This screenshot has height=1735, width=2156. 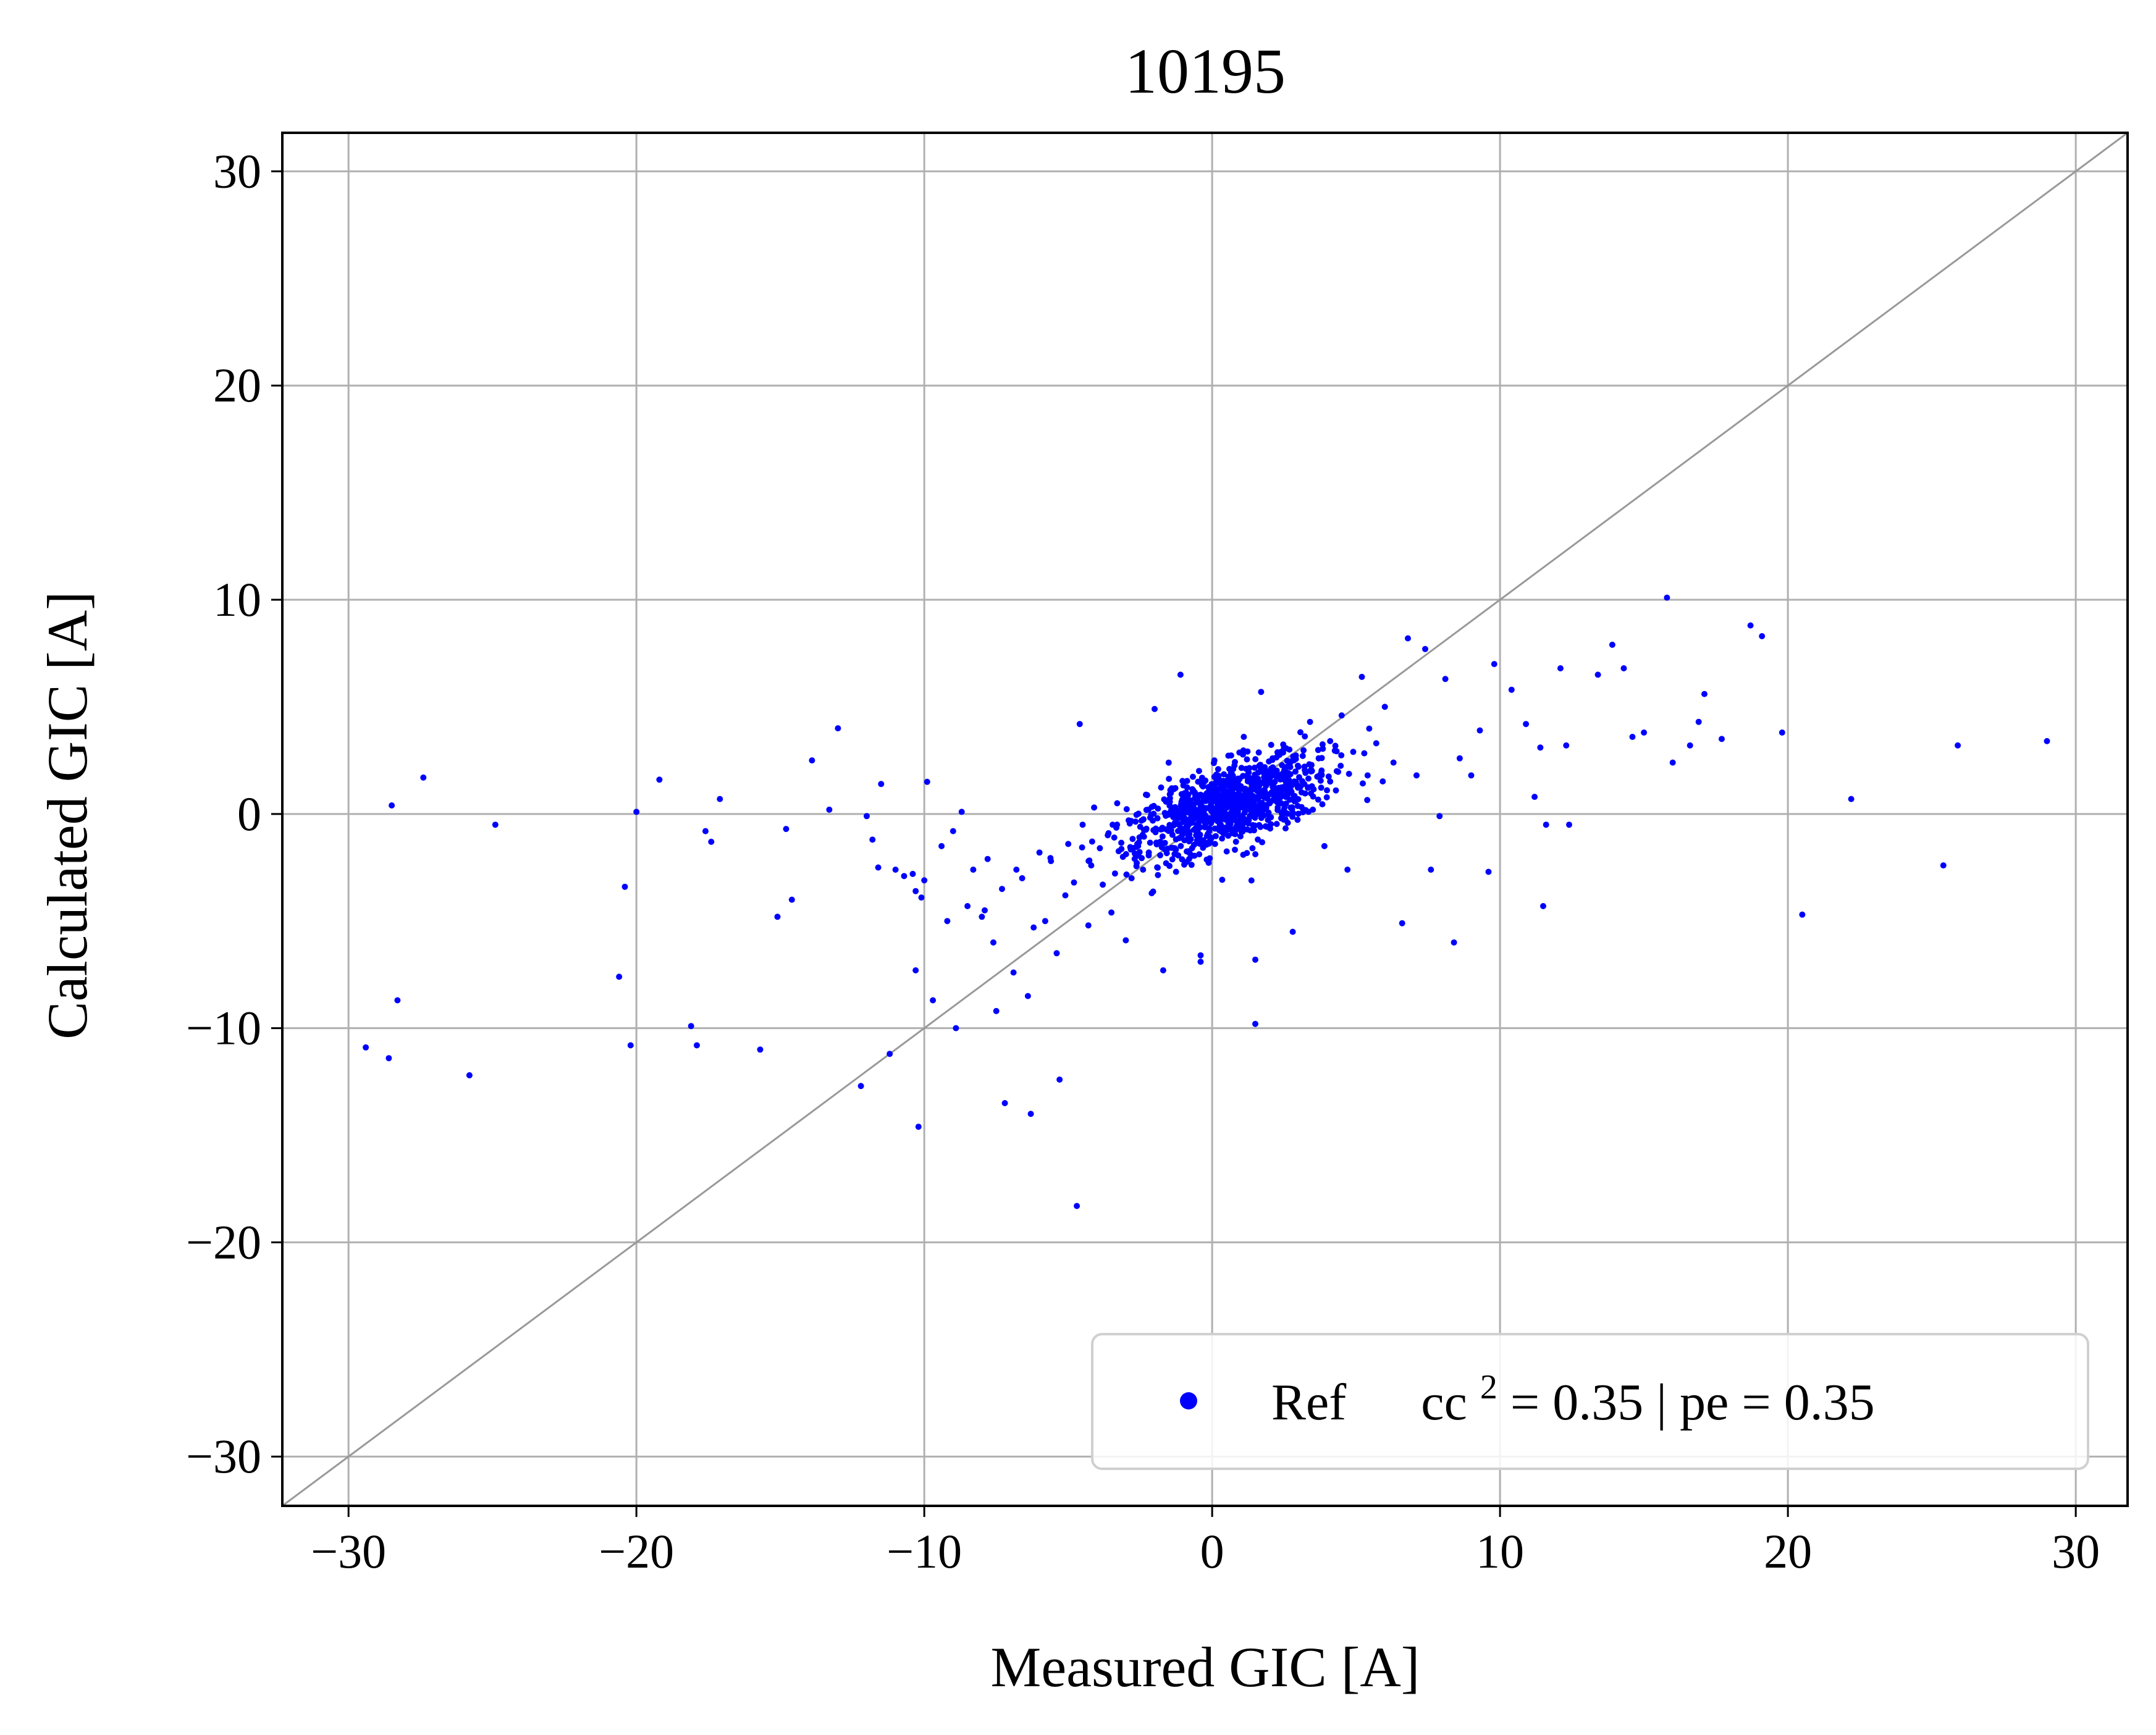 I want to click on legend-series-name: Ref, so click(x=1309, y=1402).